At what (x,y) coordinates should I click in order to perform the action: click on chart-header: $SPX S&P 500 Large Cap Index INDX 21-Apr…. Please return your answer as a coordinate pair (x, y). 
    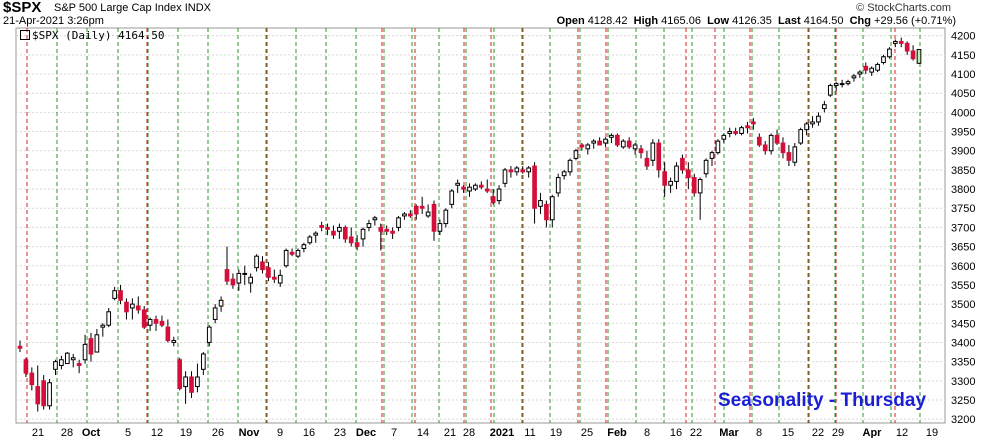
    Looking at the image, I should click on (495, 14).